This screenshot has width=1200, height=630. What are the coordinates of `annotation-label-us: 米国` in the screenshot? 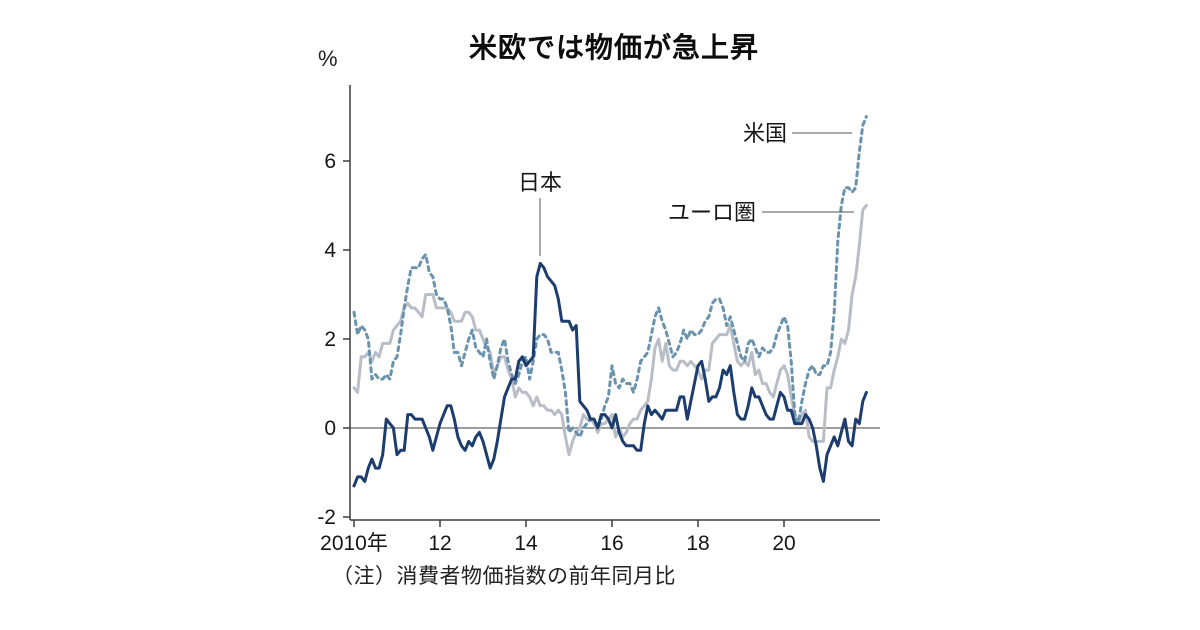 It's located at (765, 133).